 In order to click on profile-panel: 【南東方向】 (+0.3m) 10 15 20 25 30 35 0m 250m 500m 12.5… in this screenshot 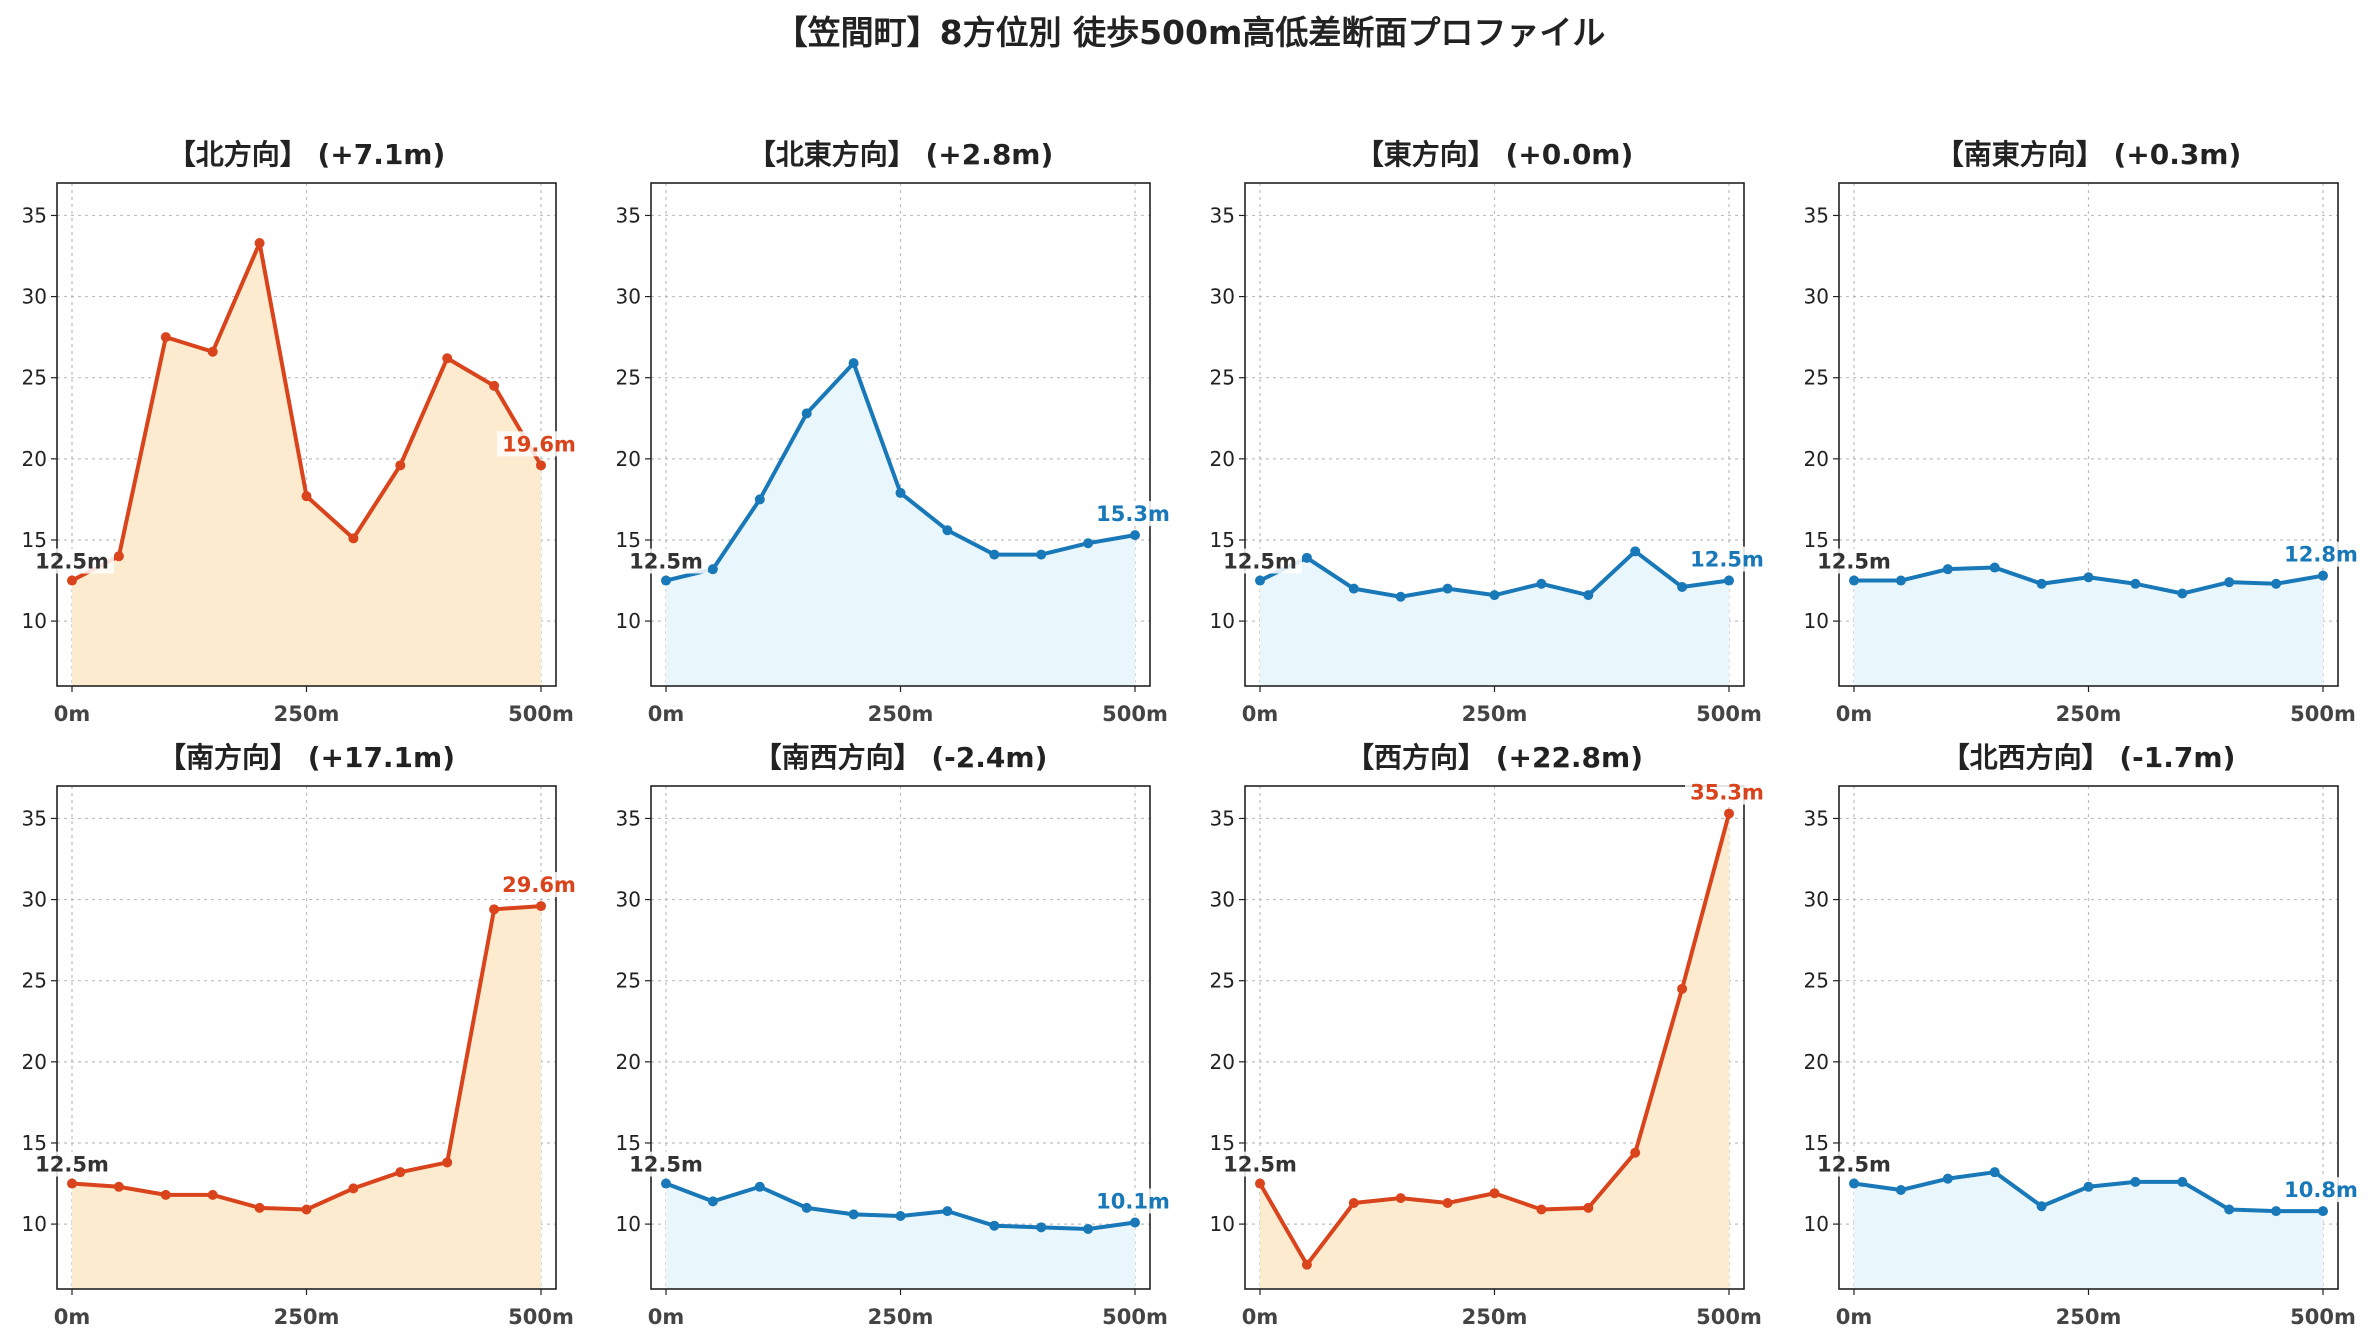, I will do `click(2083, 432)`.